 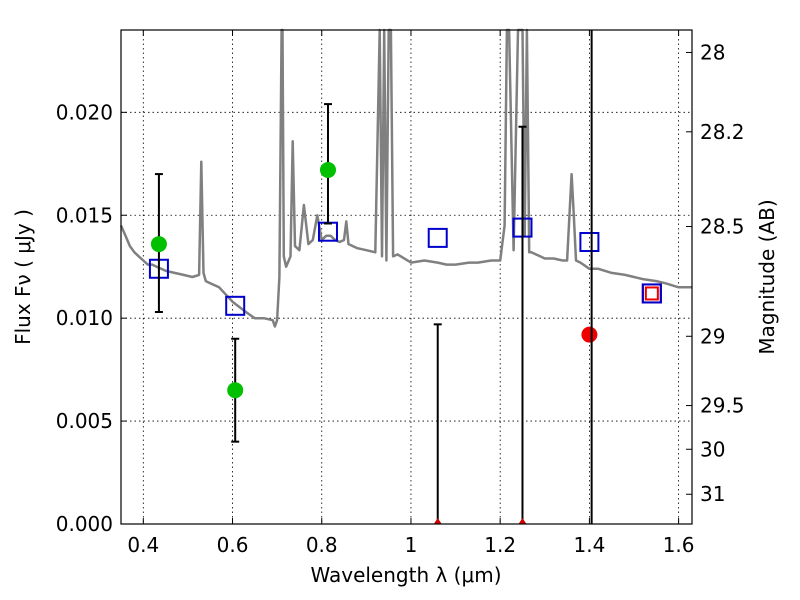 What do you see at coordinates (679, 545) in the screenshot?
I see `x-tick-label: 1.6` at bounding box center [679, 545].